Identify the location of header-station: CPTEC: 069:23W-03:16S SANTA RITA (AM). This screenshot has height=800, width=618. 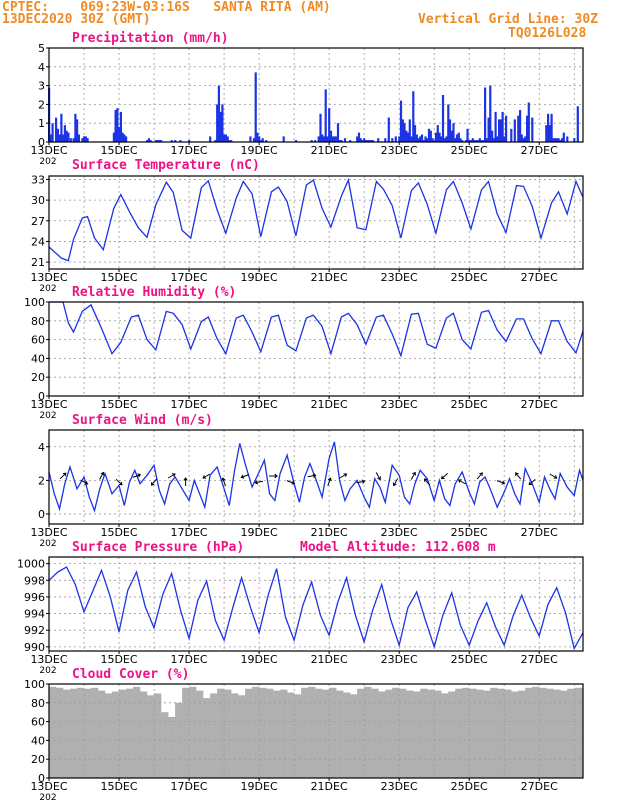
(166, 7).